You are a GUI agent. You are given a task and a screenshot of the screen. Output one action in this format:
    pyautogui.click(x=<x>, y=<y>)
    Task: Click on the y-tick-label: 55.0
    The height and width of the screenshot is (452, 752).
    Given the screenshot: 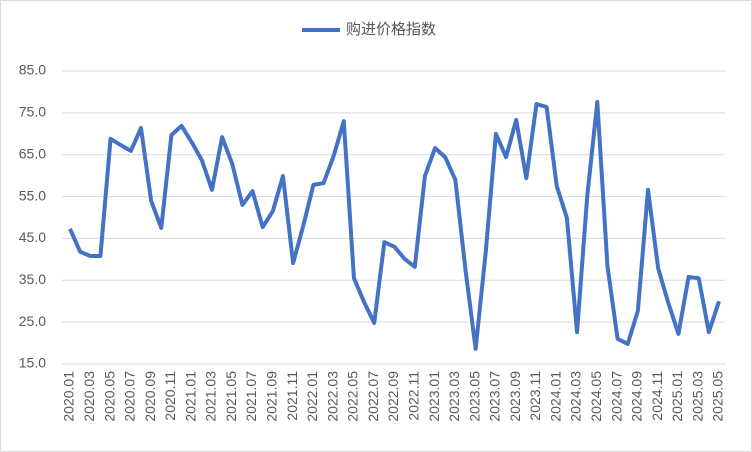 What is the action you would take?
    pyautogui.click(x=32, y=195)
    